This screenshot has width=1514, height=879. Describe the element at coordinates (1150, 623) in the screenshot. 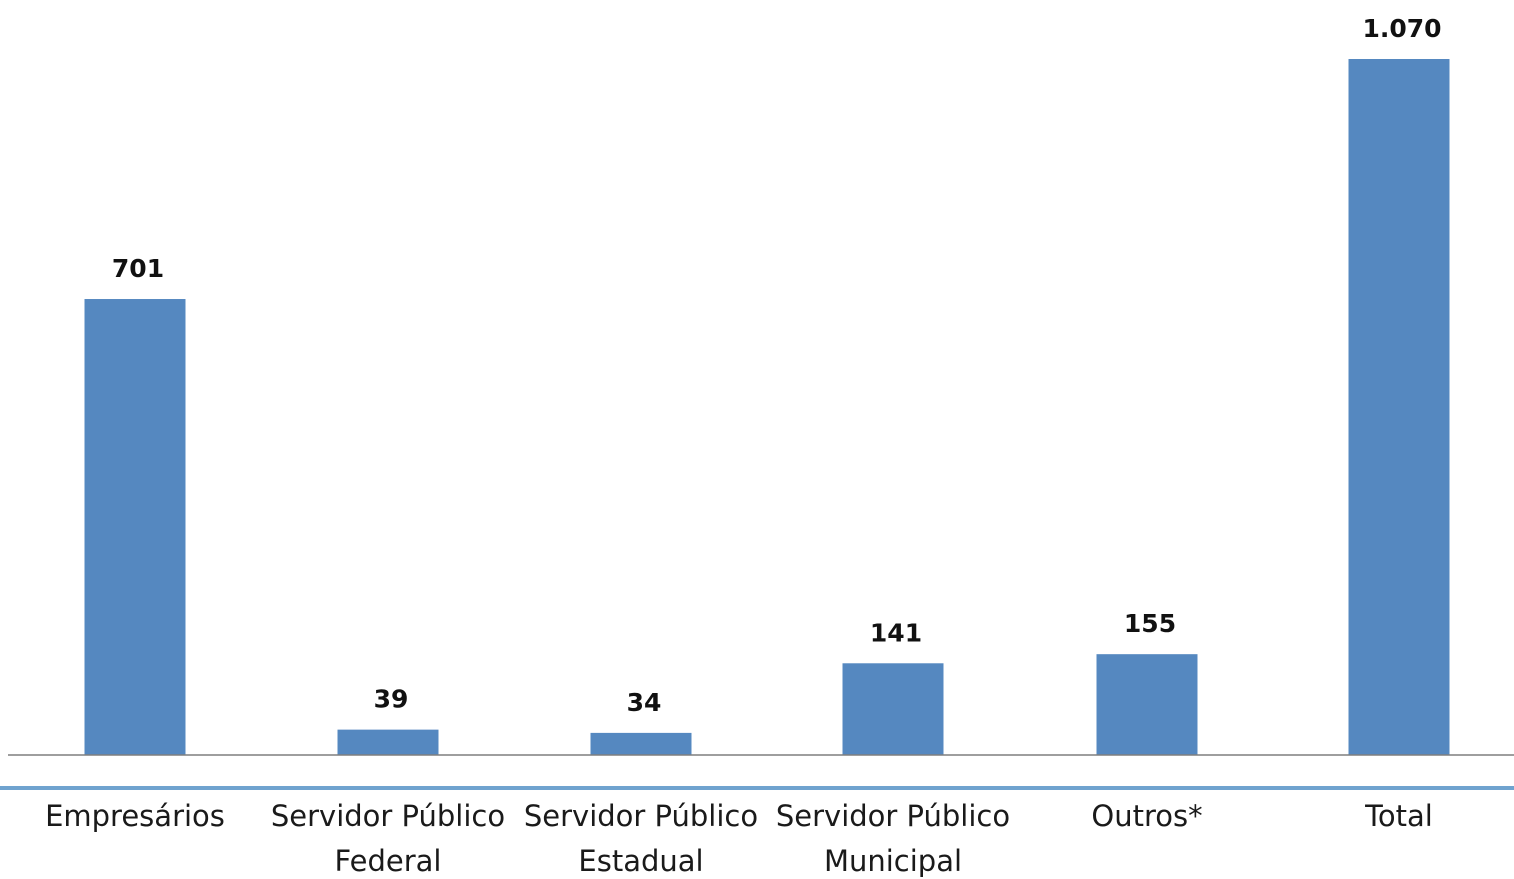

I see `value-label-4: 155` at that location.